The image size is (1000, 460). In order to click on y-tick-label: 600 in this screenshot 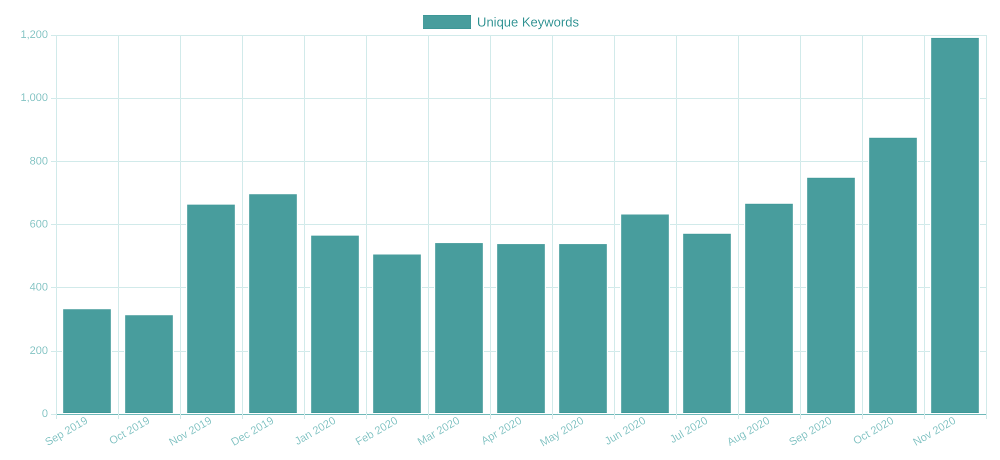, I will do `click(39, 224)`.